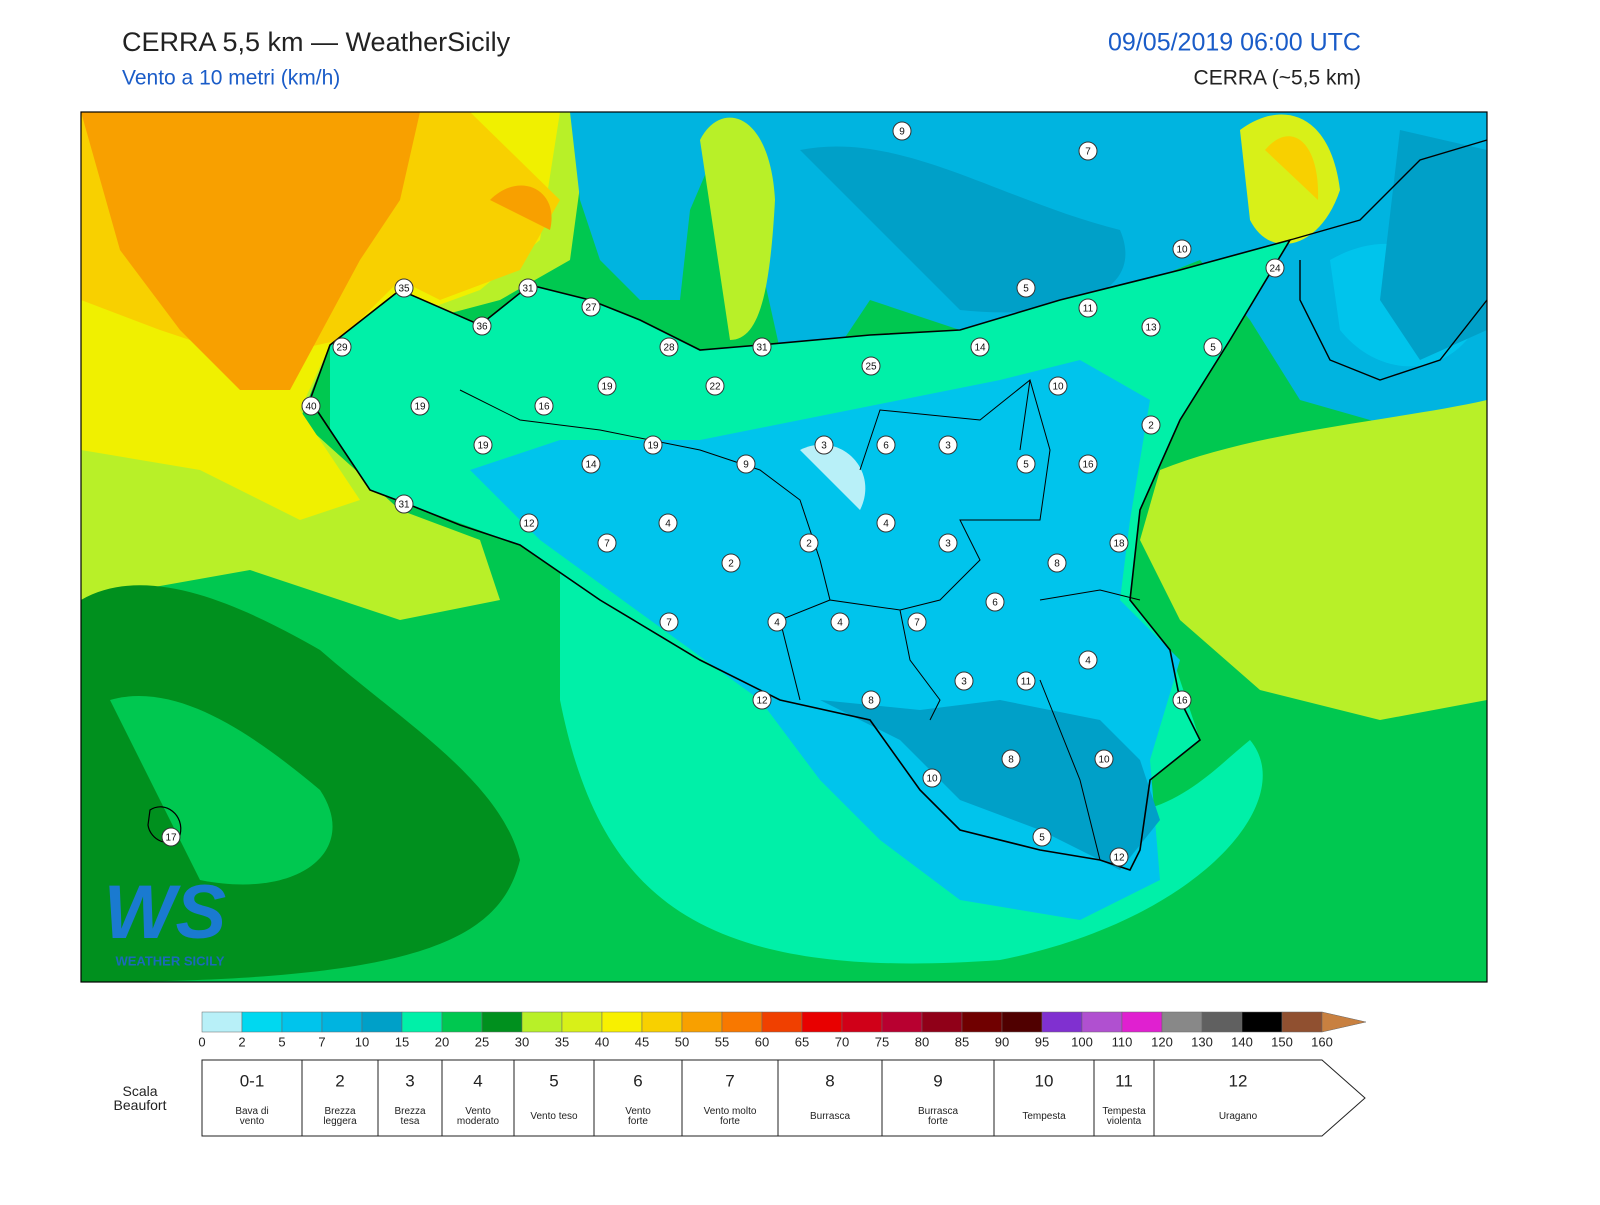 This screenshot has width=1600, height=1205. What do you see at coordinates (948, 544) in the screenshot?
I see `station-value: 3` at bounding box center [948, 544].